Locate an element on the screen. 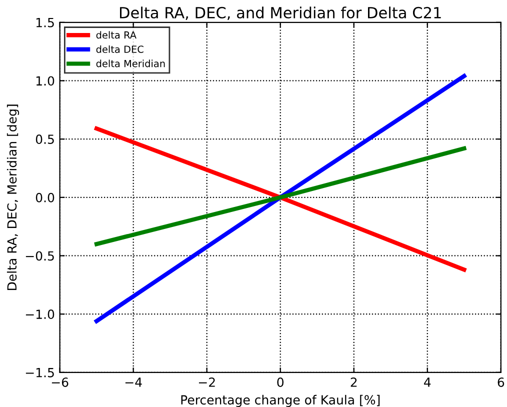 The image size is (507, 407). x-tick-label: 4 is located at coordinates (427, 382).